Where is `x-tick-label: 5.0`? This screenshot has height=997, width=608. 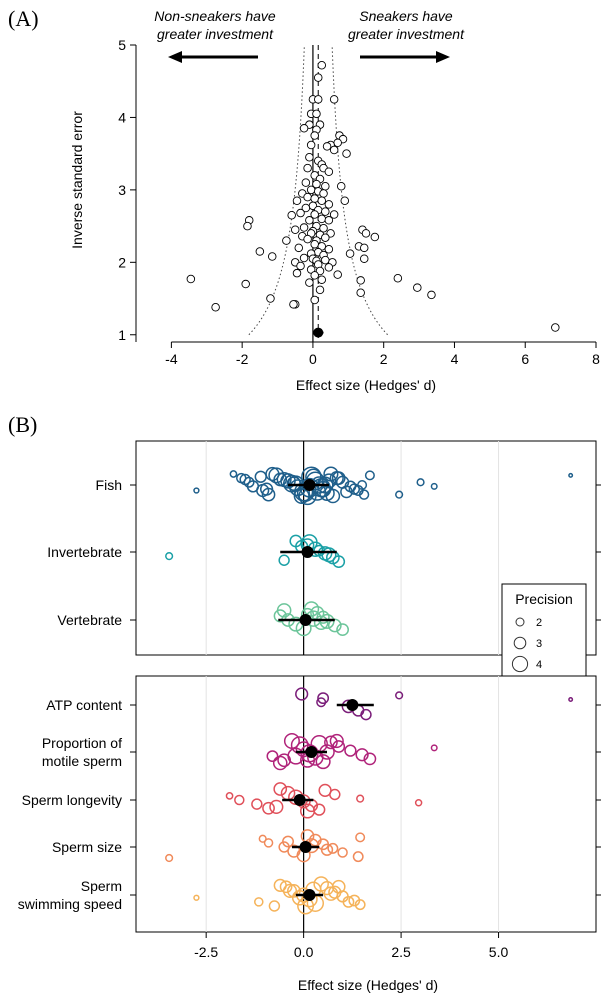
x-tick-label: 5.0 is located at coordinates (499, 952).